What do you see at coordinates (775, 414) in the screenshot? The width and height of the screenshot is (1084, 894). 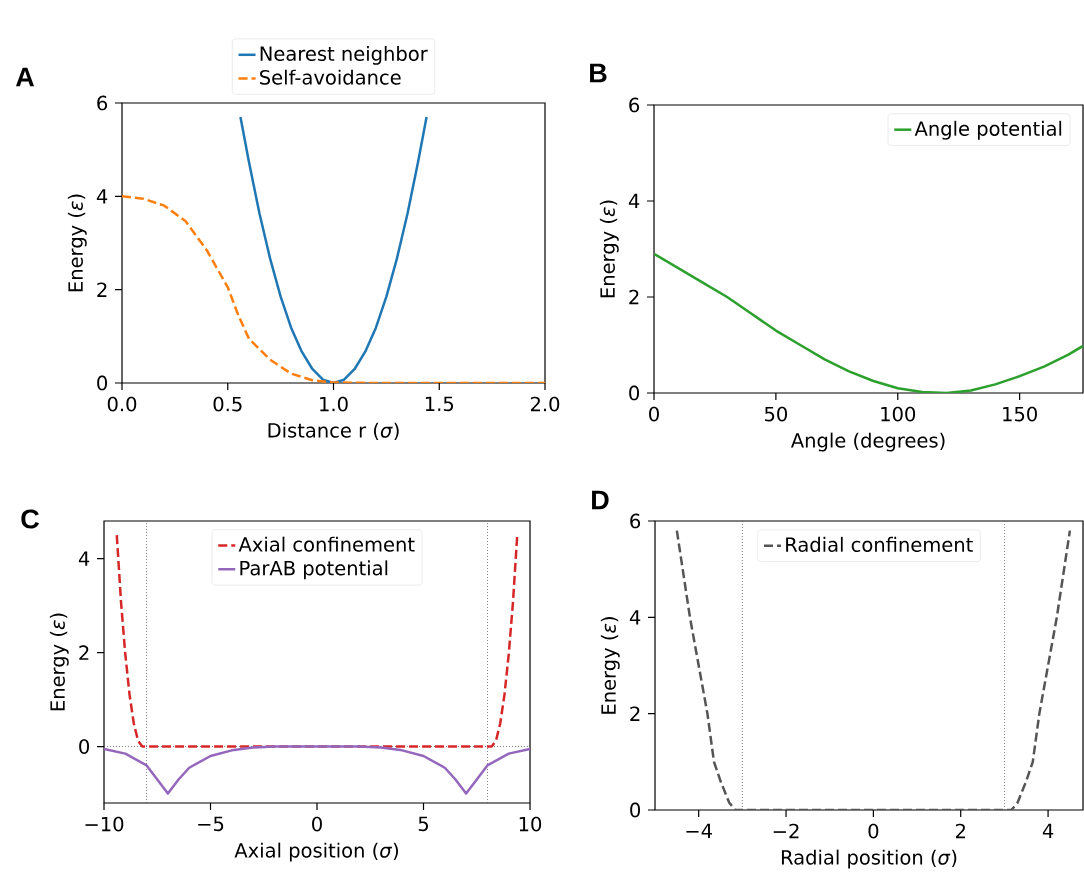 I see `x-tick-label: 50` at bounding box center [775, 414].